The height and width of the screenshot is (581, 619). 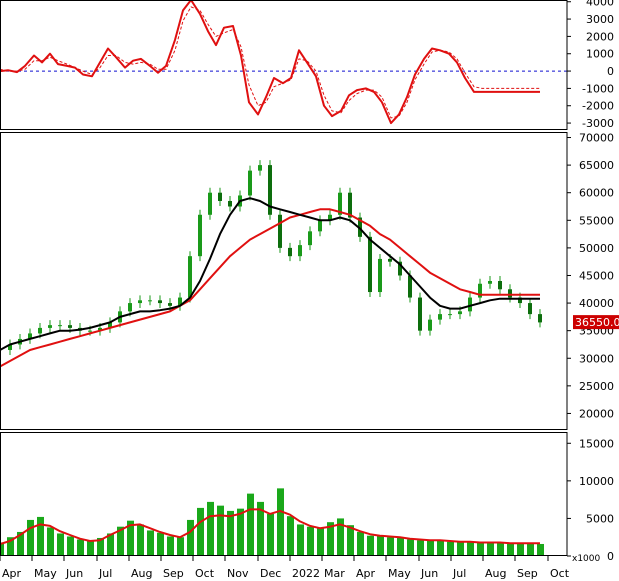 I want to click on y-tick-label: 40000, so click(x=596, y=303).